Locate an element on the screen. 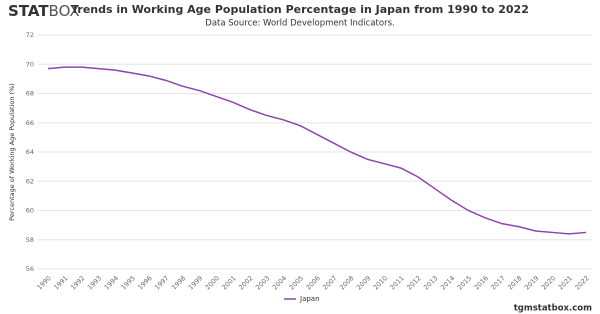 The image size is (600, 314). x-tick-label: 2022 is located at coordinates (581, 282).